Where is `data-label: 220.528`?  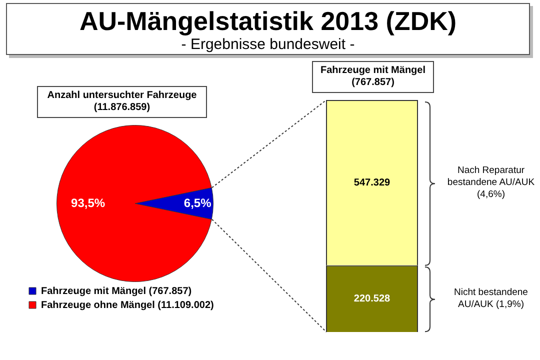 data-label: 220.528 is located at coordinates (372, 298).